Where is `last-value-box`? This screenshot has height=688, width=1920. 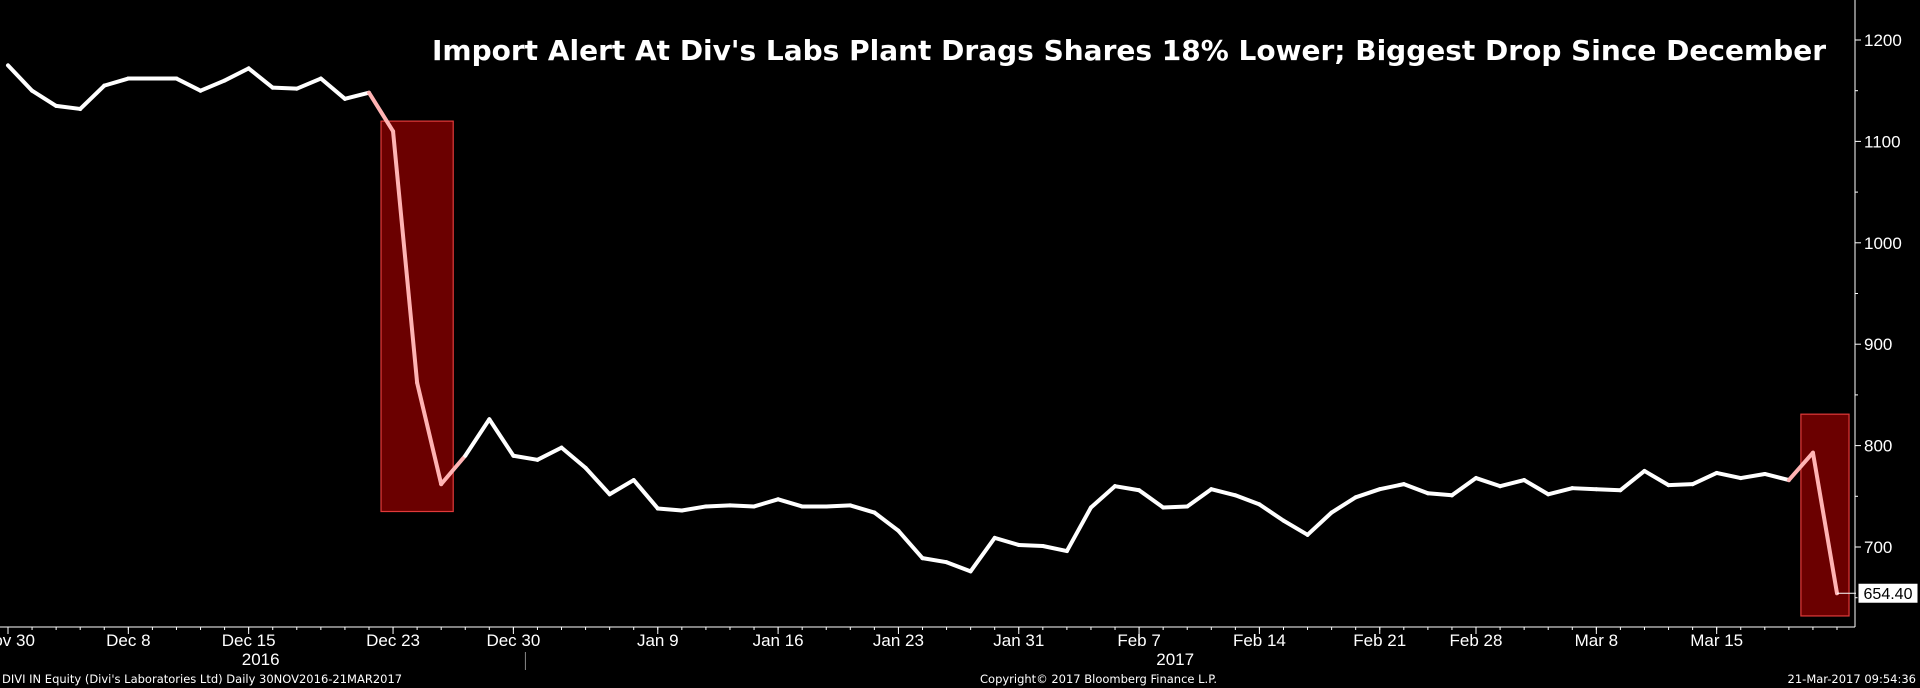 last-value-box is located at coordinates (1888, 593).